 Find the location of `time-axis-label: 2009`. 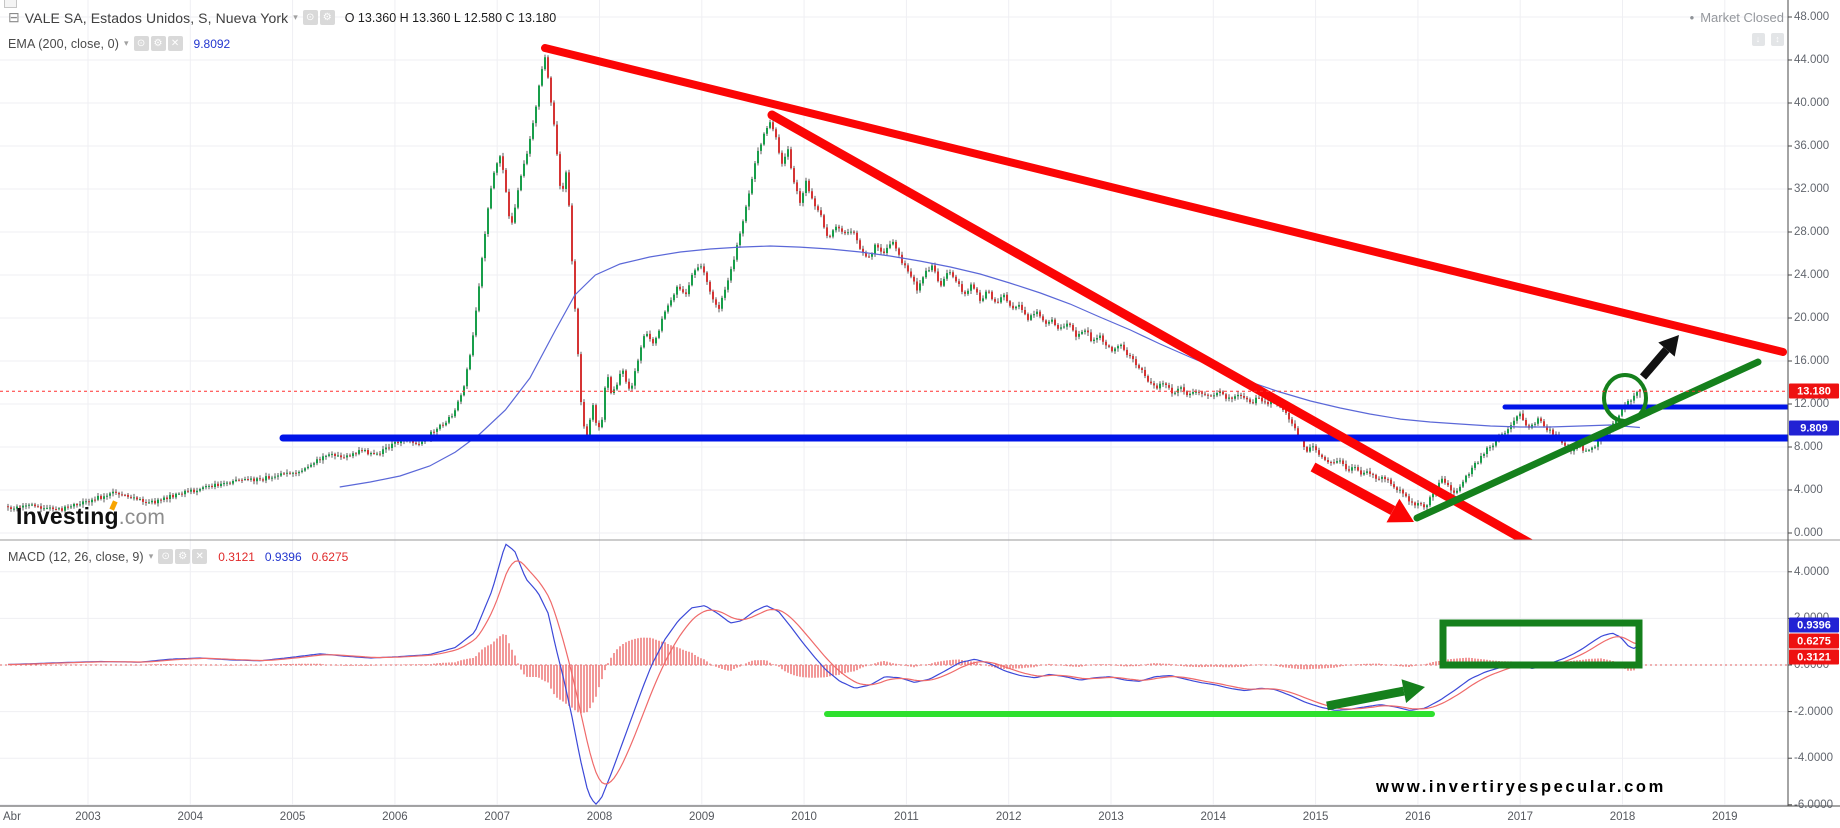

time-axis-label: 2009 is located at coordinates (702, 817).